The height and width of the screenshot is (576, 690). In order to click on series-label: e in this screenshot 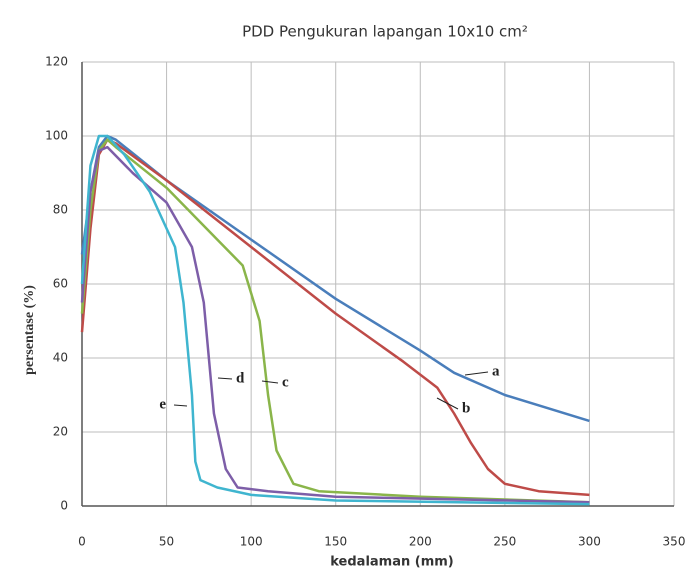, I will do `click(162, 404)`.